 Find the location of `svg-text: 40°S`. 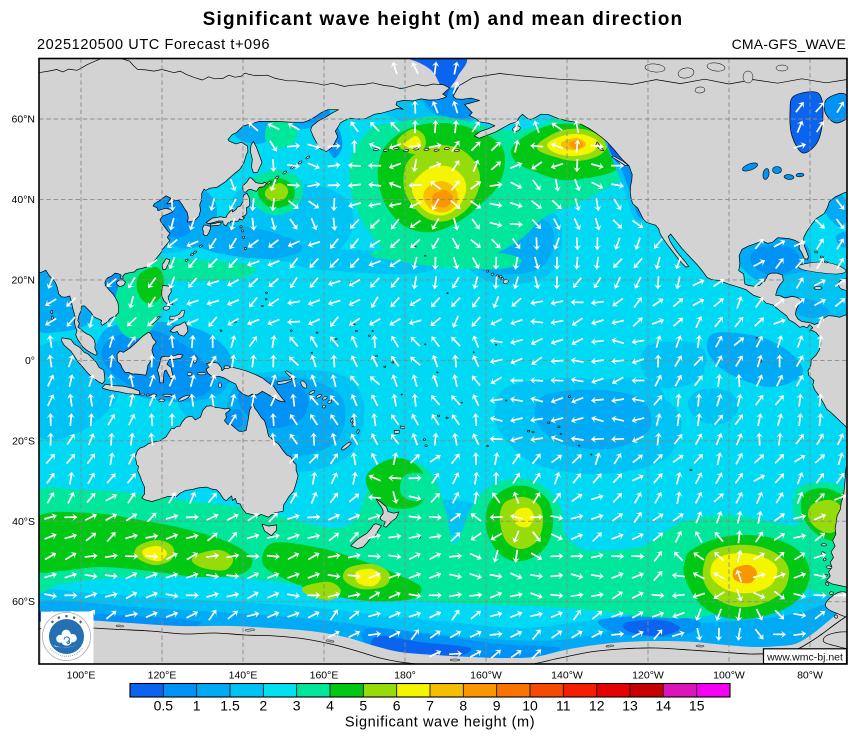

svg-text: 40°S is located at coordinates (23, 522).